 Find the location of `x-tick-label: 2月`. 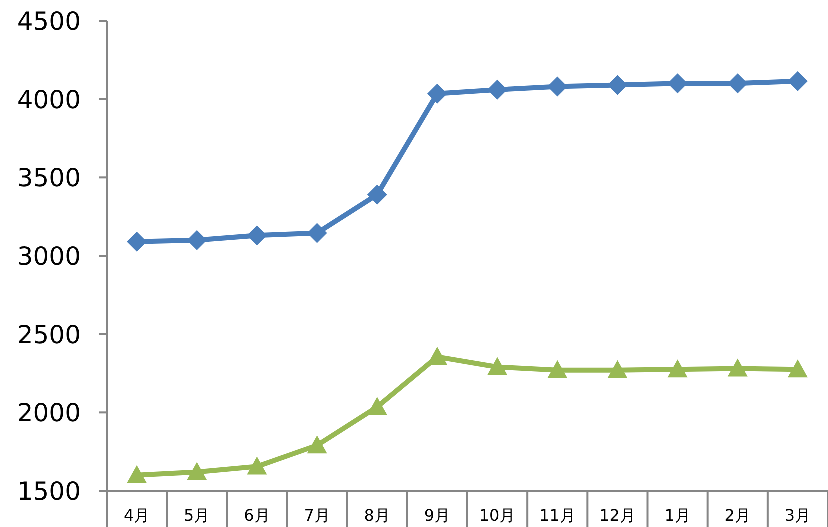

x-tick-label: 2月 is located at coordinates (737, 515).